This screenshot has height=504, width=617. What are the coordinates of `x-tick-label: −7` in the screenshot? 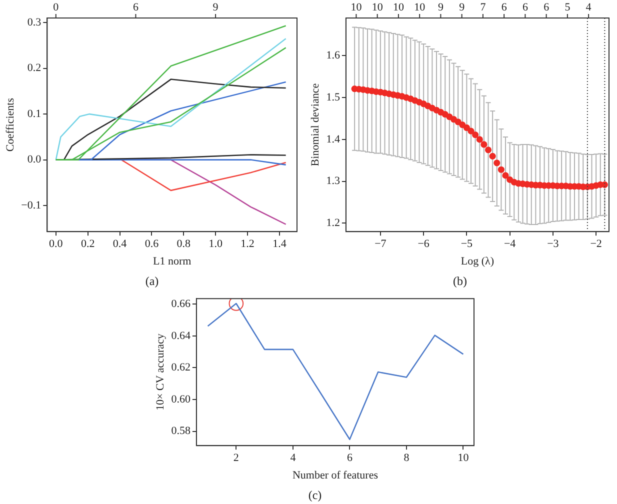 It's located at (380, 244).